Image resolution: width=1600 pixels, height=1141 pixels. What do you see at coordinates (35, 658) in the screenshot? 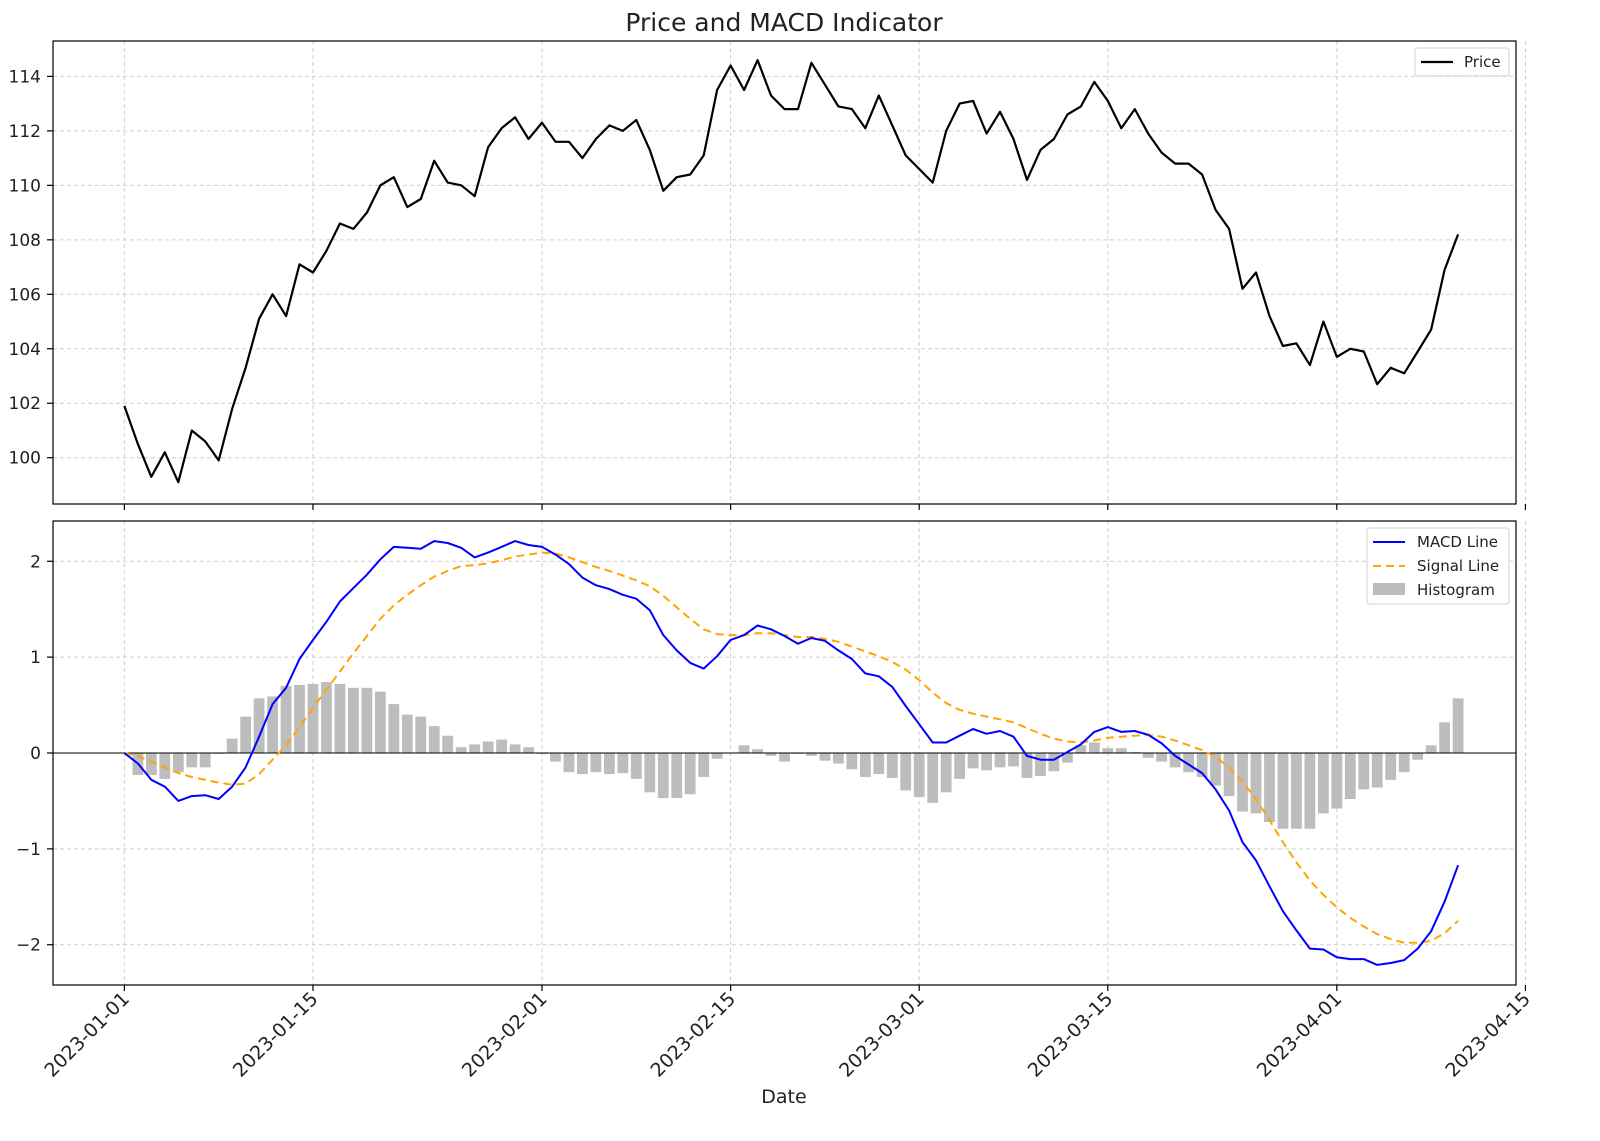
I see `y-tick-label: 1` at bounding box center [35, 658].